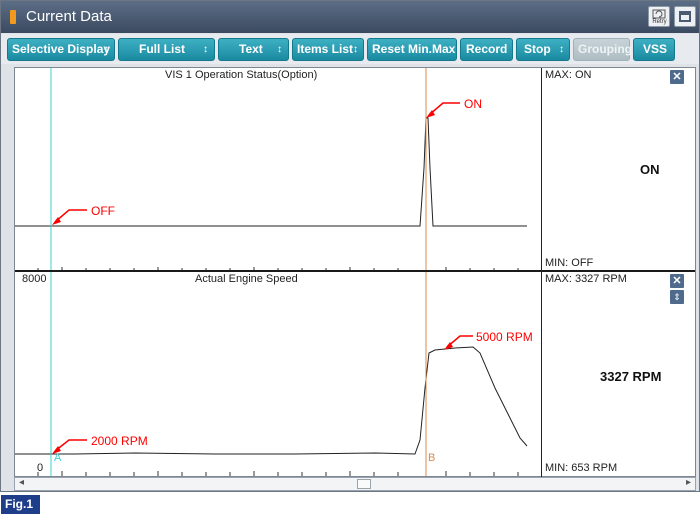  I want to click on graph1-close-icon: ✕, so click(677, 77).